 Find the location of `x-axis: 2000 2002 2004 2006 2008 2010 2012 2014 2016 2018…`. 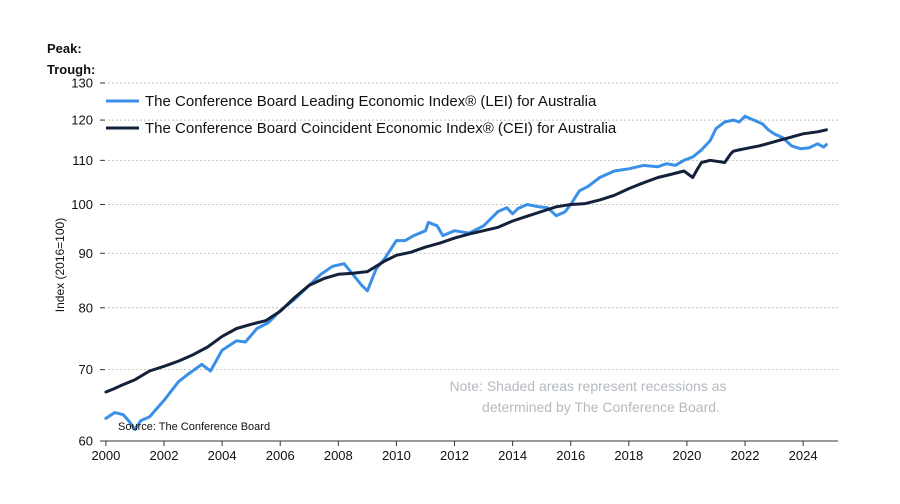

x-axis: 2000 2002 2004 2006 2008 2010 2012 2014 2016 2018… is located at coordinates (464, 451).